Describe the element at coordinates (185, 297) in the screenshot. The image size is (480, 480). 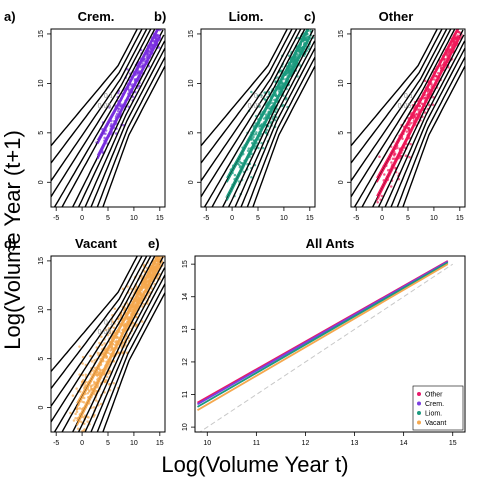
I see `y-tick-label: 14` at that location.